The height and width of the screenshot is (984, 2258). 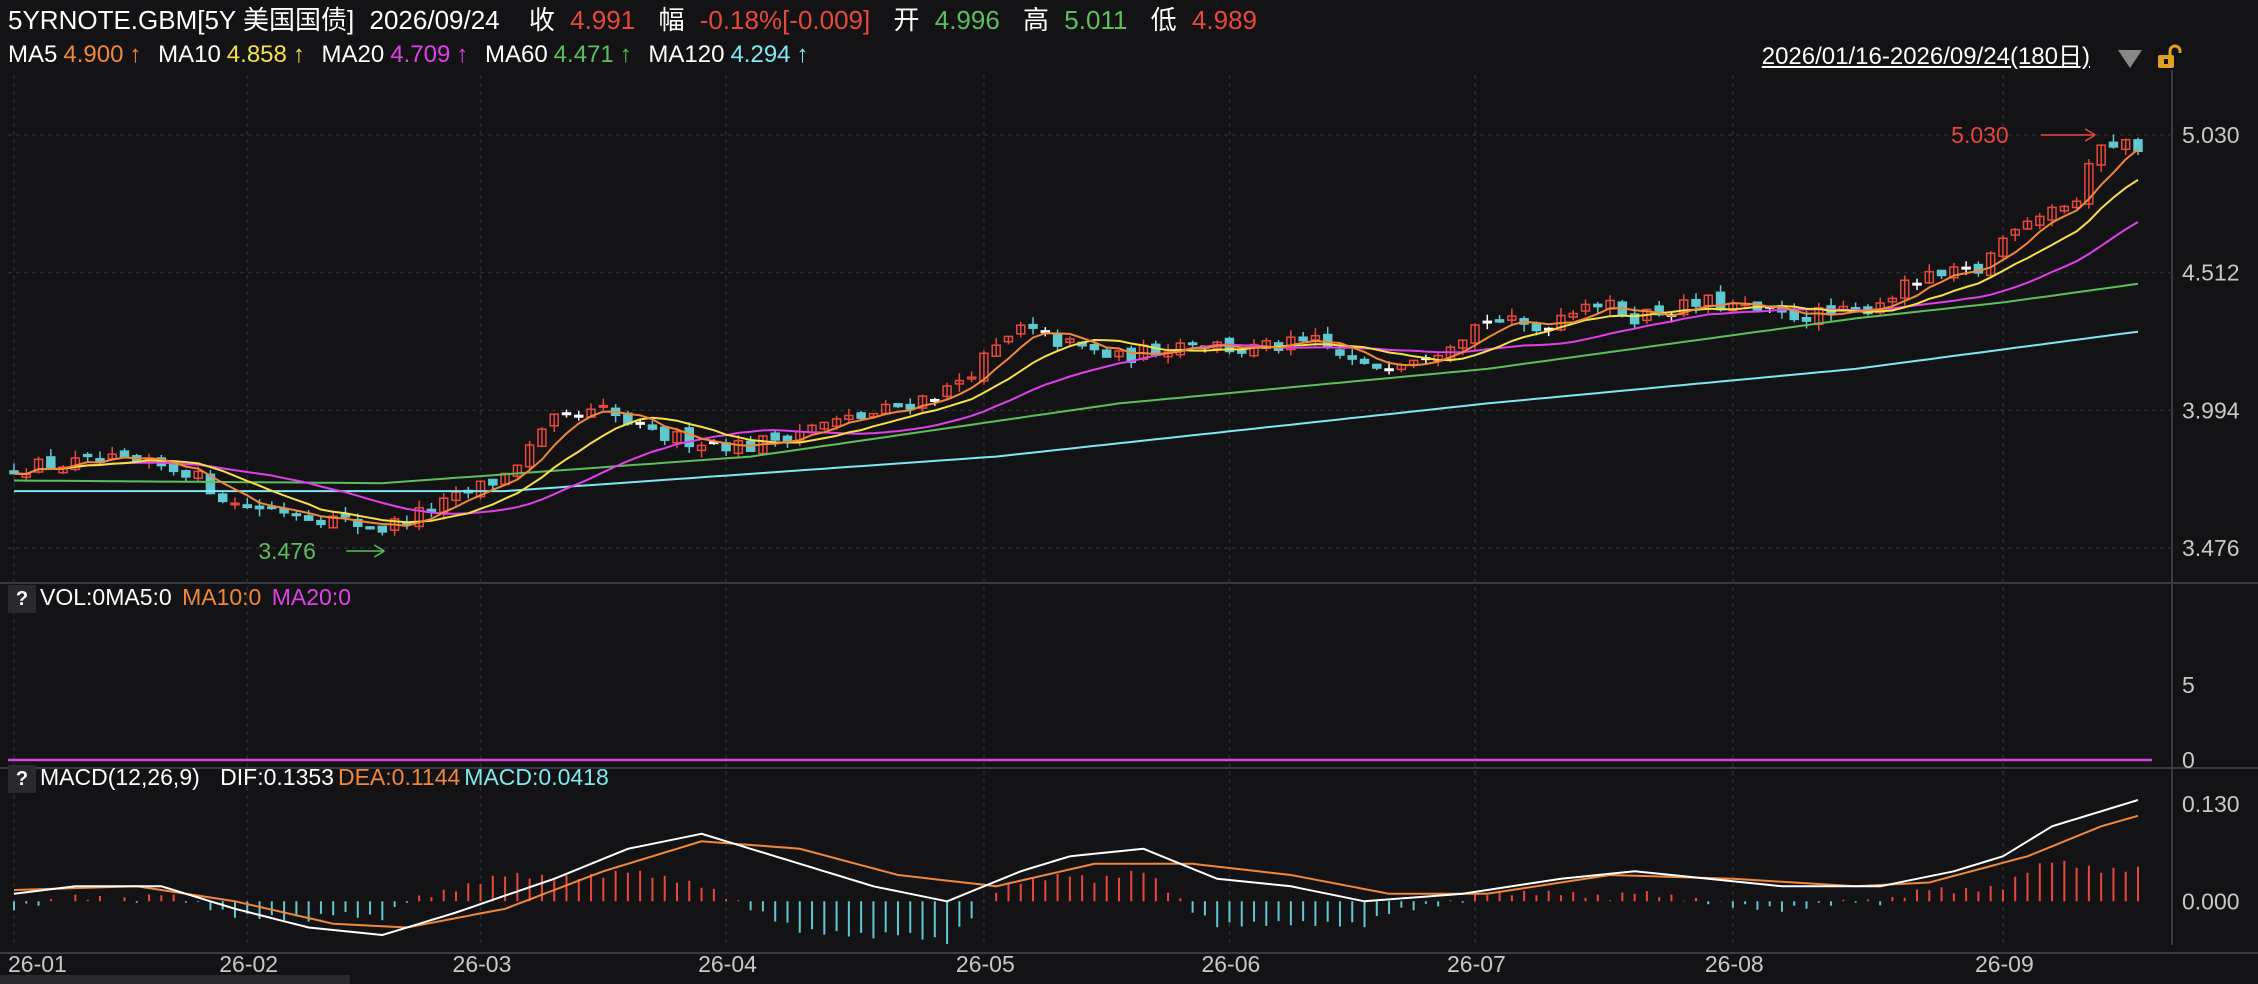 What do you see at coordinates (785, 20) in the screenshot?
I see `change-value: -0.18%[-0.009]` at bounding box center [785, 20].